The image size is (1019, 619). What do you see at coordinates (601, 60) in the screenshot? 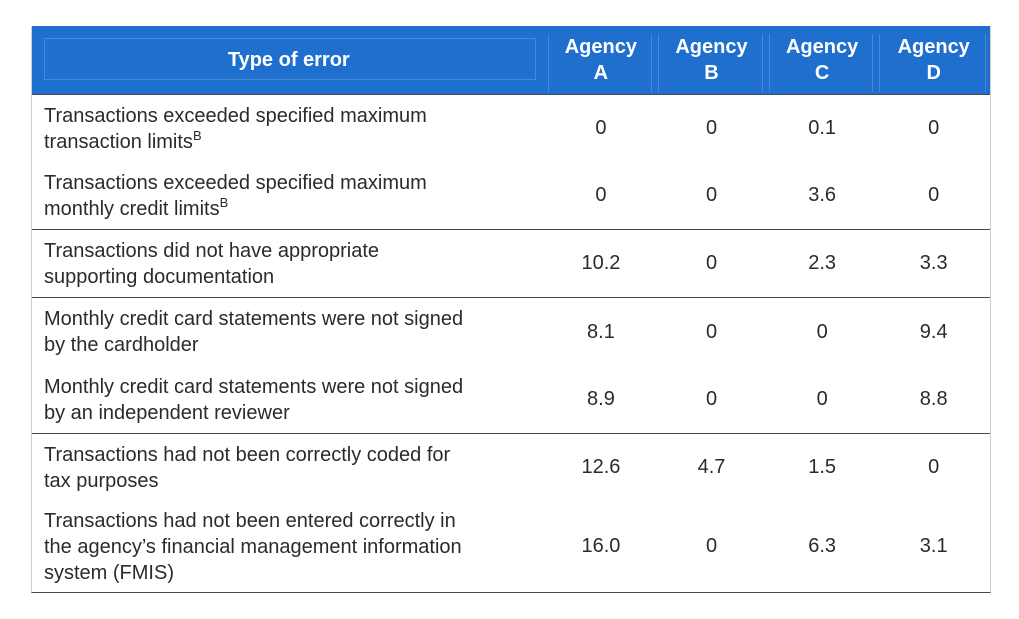
I see `header-agency-a: Agency A` at bounding box center [601, 60].